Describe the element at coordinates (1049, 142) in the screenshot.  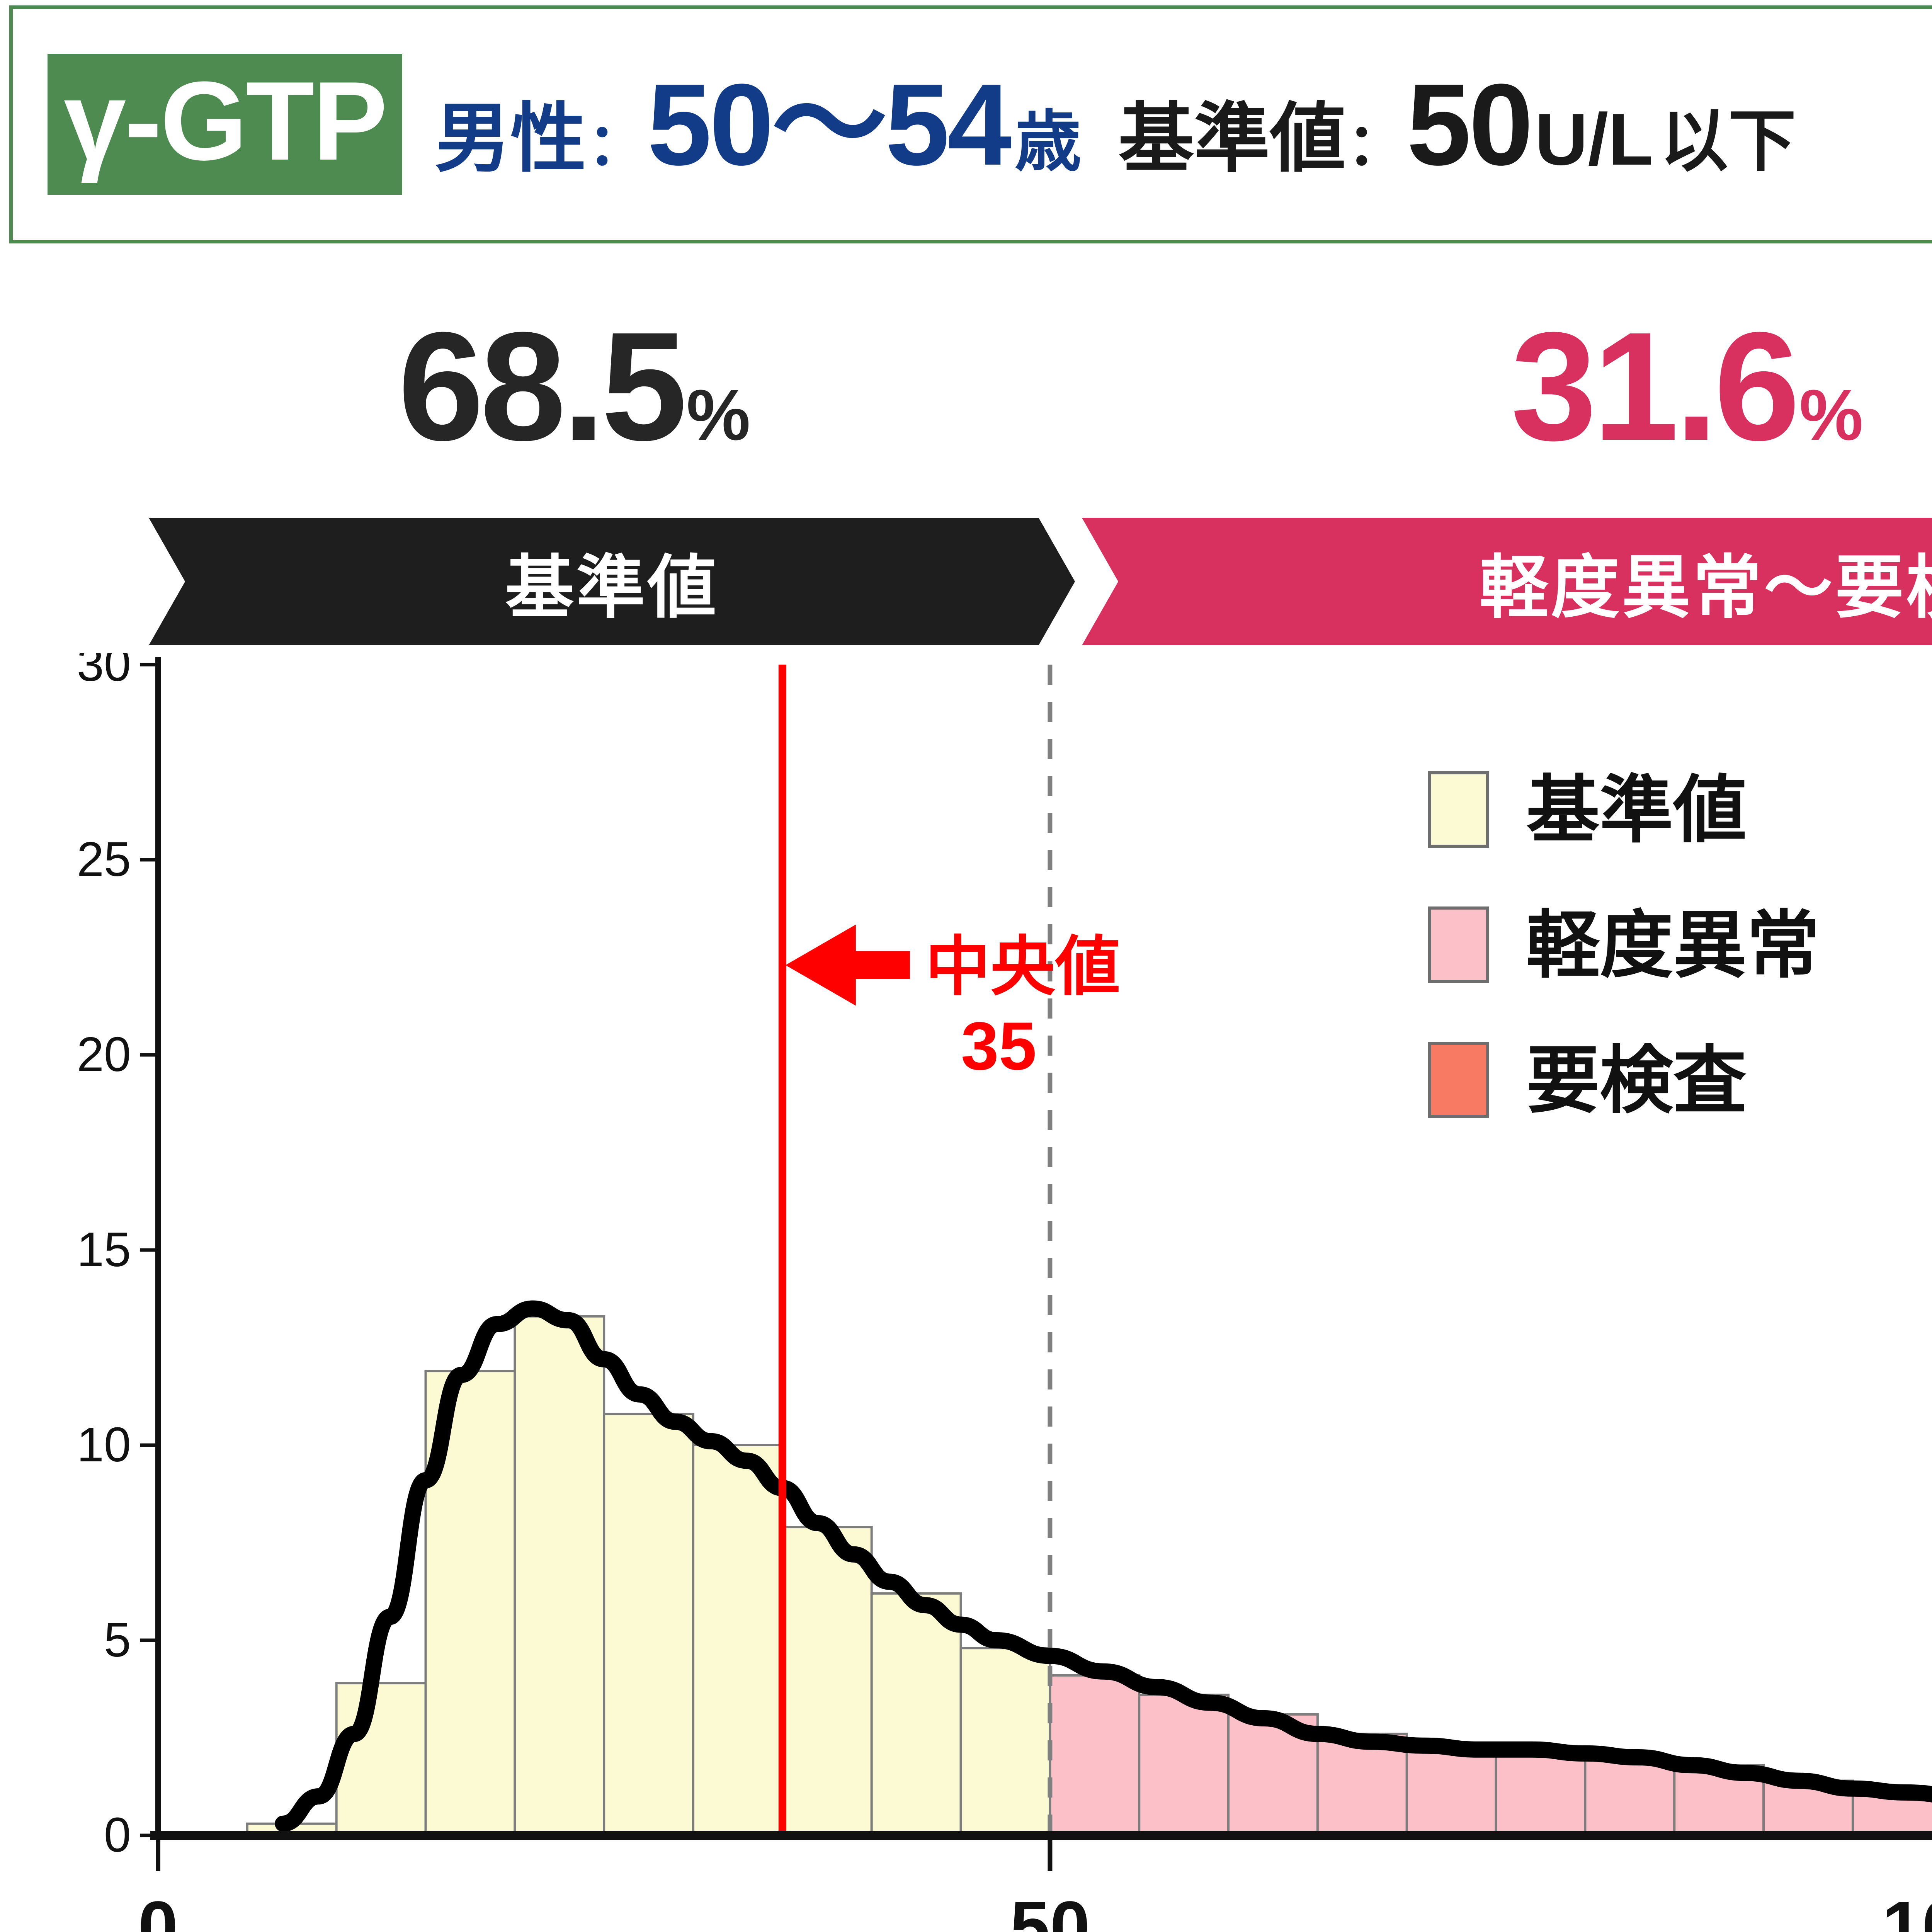
I see `age-unit: 歳` at that location.